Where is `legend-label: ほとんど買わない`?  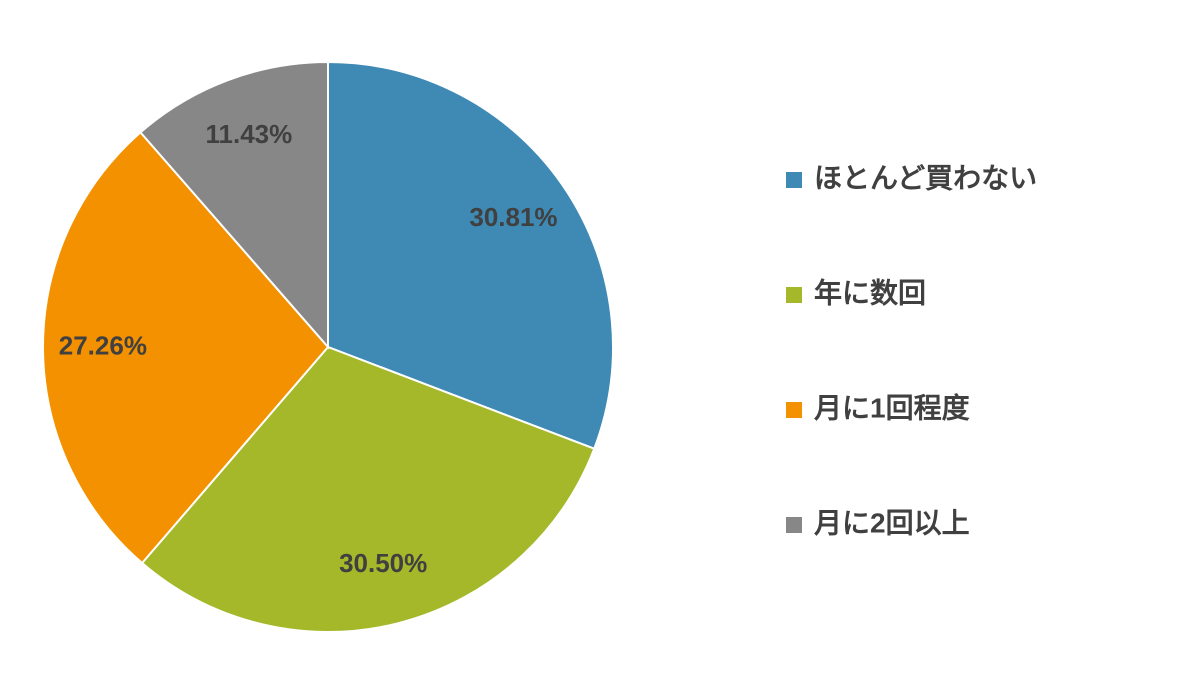 legend-label: ほとんど買わない is located at coordinates (925, 177).